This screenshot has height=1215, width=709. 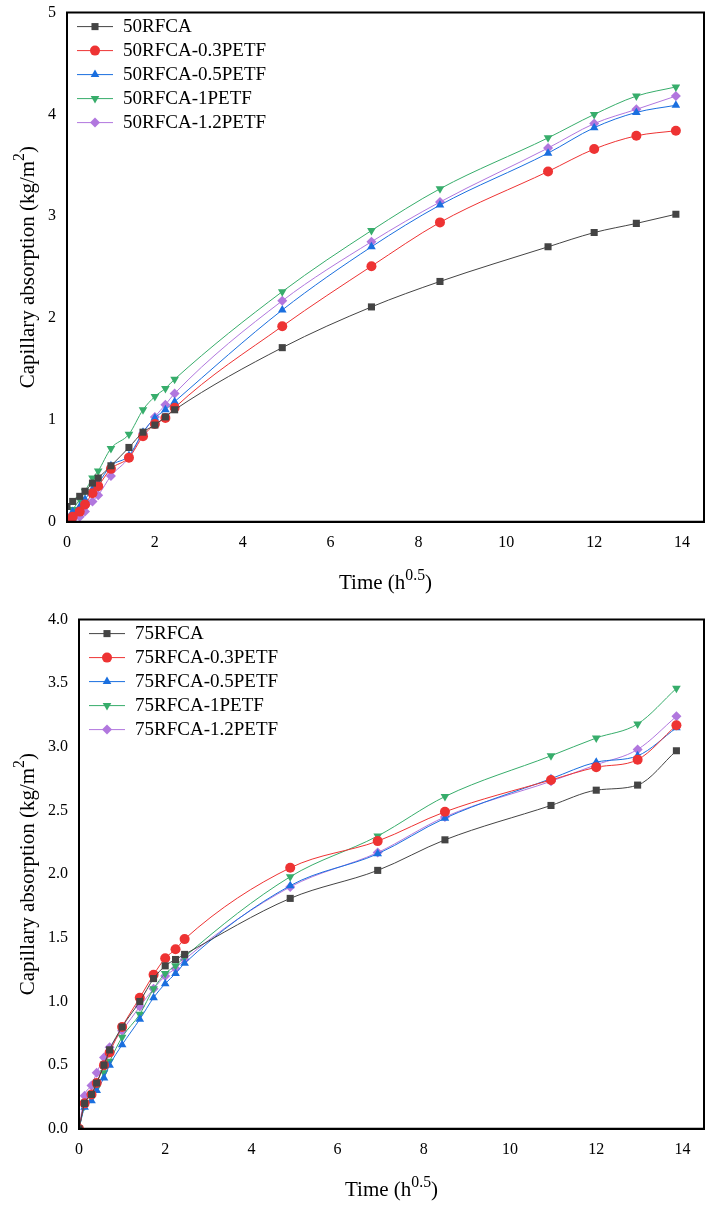 What do you see at coordinates (58, 746) in the screenshot?
I see `y-tick-label: 3.0` at bounding box center [58, 746].